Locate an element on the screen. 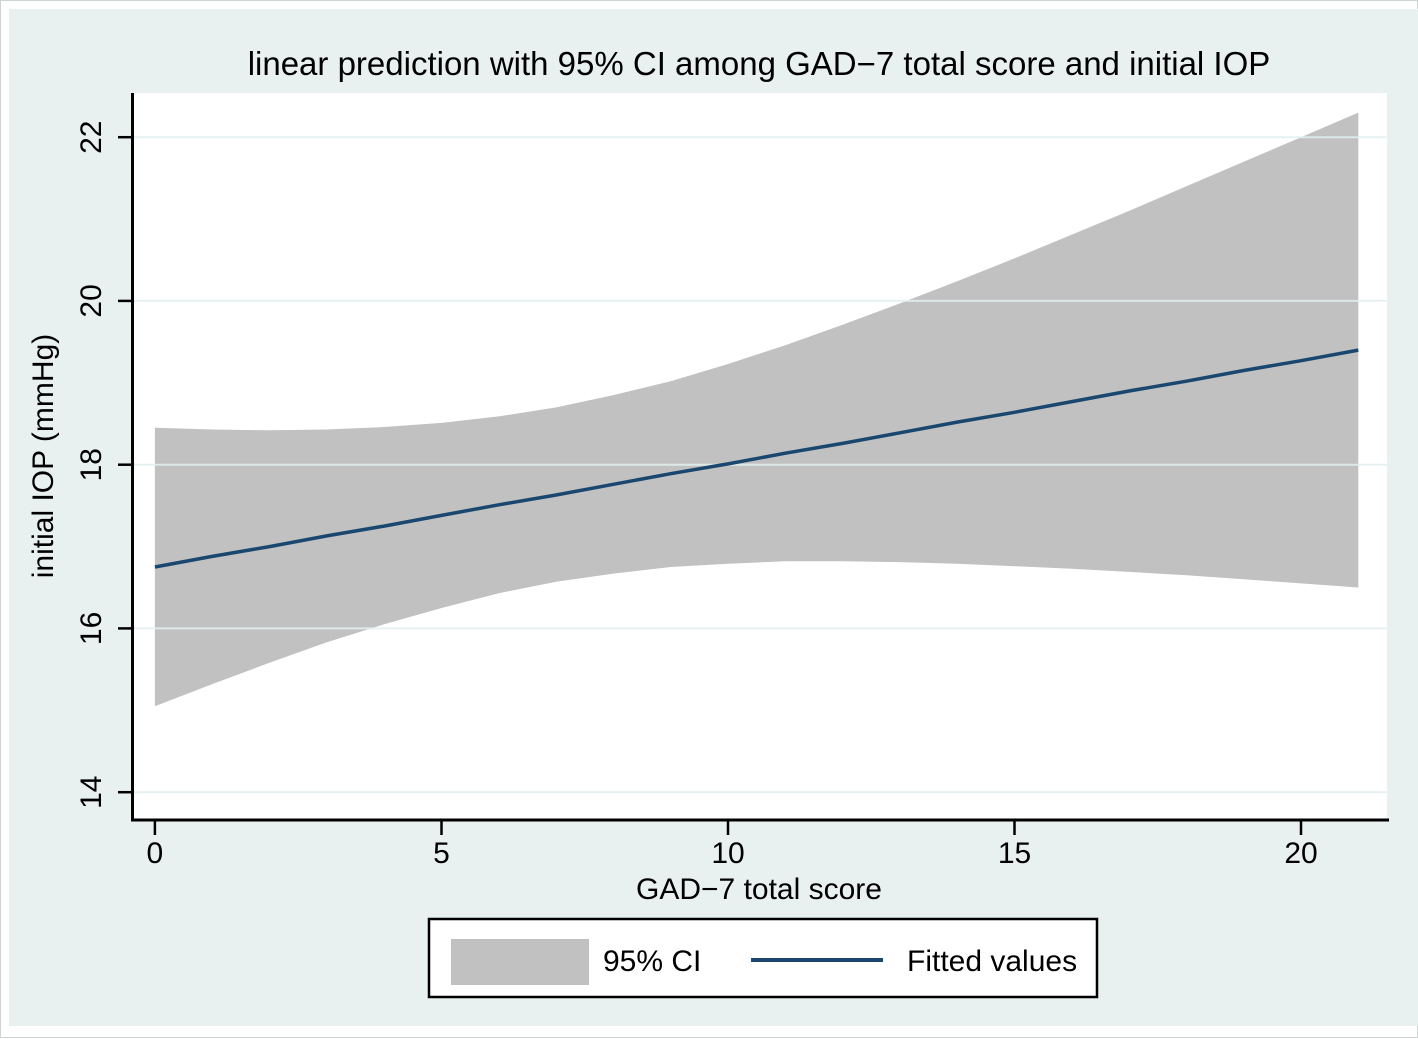  y-tick-labels: 14 16 18 20 22 is located at coordinates (91, 465).